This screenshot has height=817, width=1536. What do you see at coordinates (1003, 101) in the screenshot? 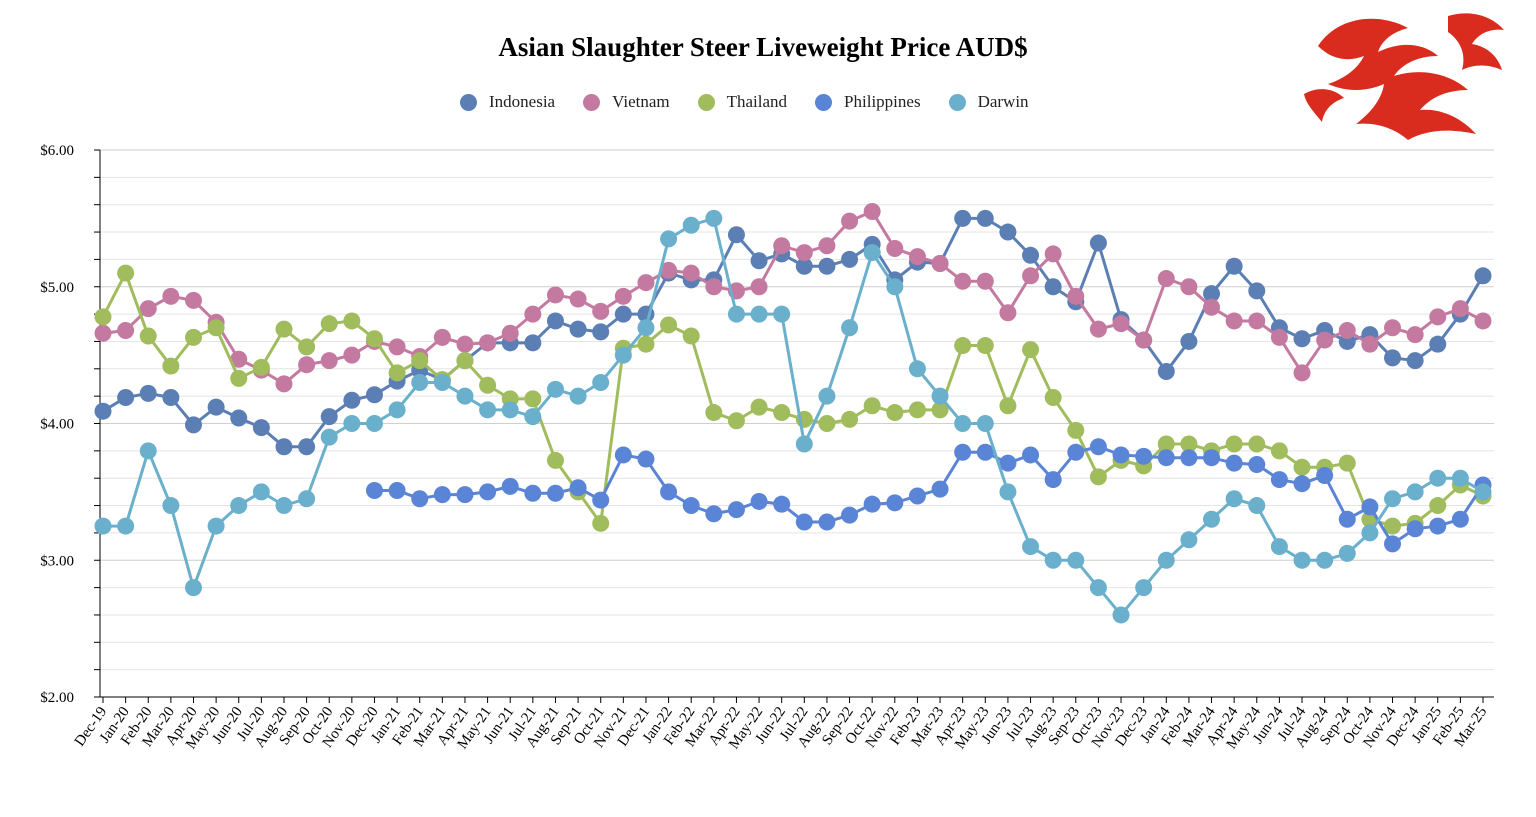
I see `legend-label: Darwin` at bounding box center [1003, 101].